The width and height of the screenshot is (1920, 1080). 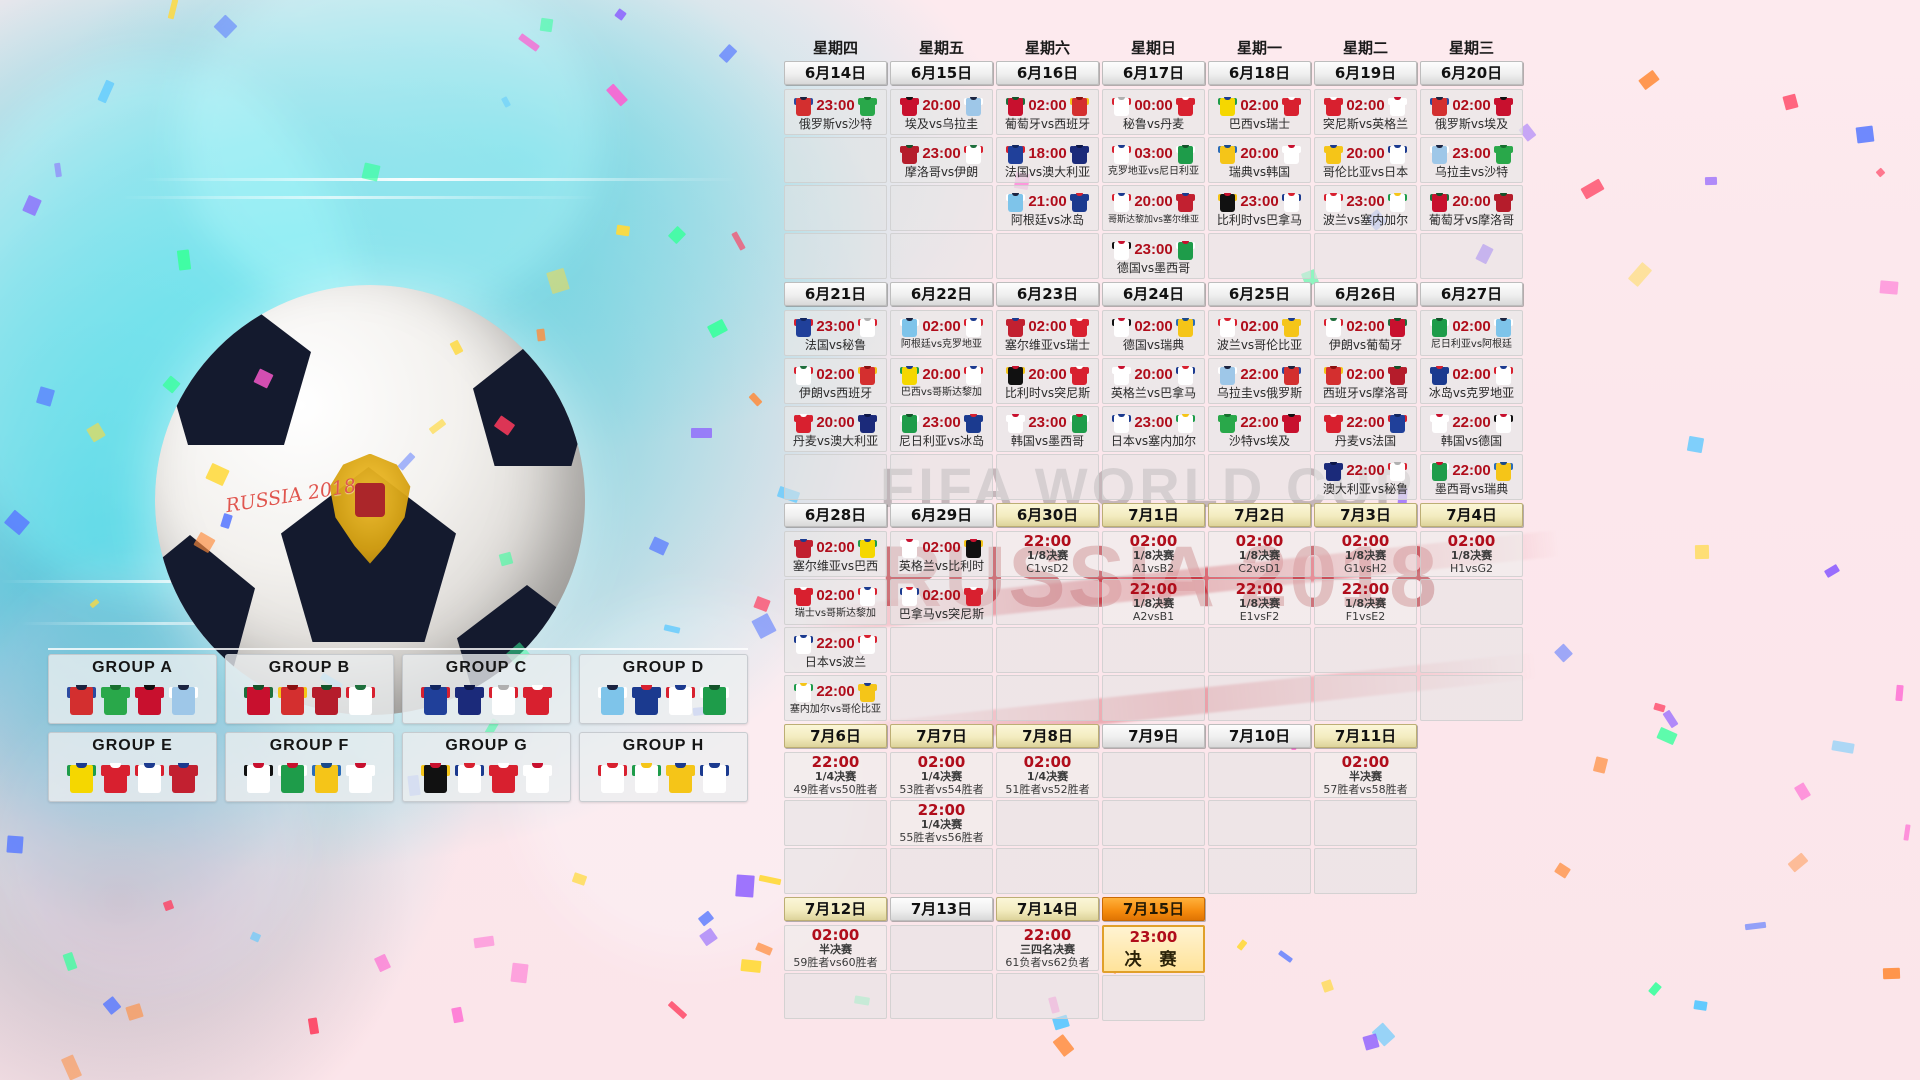 I want to click on group-box-group-a: GROUP A, so click(x=132, y=689).